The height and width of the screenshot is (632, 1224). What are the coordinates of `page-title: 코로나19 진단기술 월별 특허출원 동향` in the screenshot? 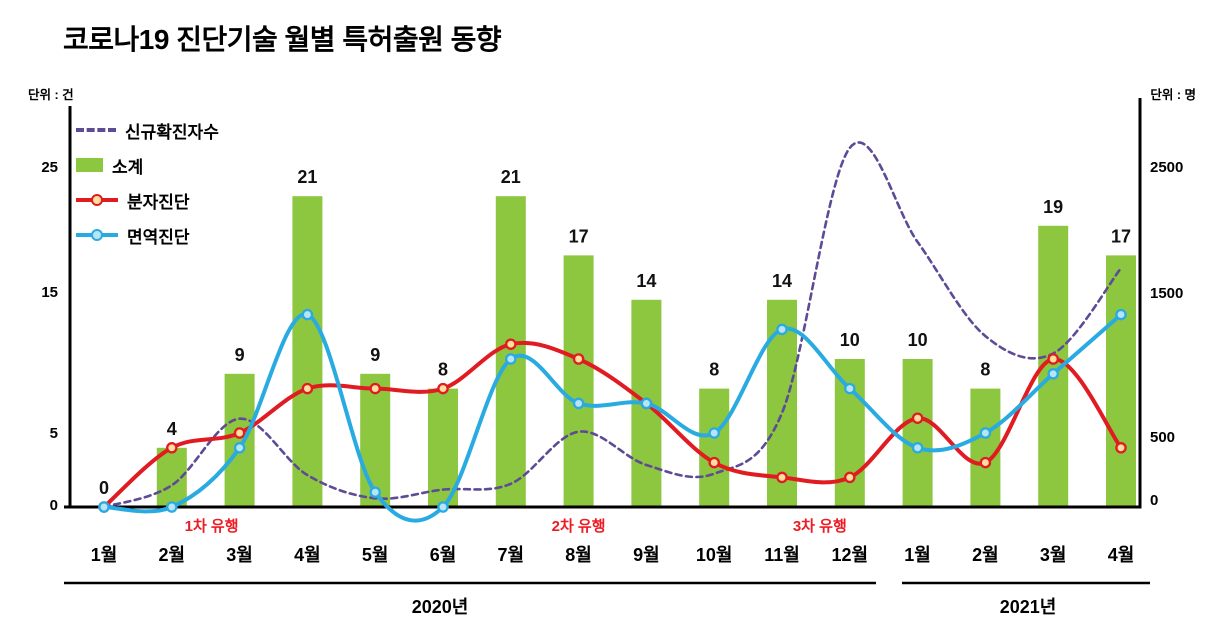 It's located at (282, 39).